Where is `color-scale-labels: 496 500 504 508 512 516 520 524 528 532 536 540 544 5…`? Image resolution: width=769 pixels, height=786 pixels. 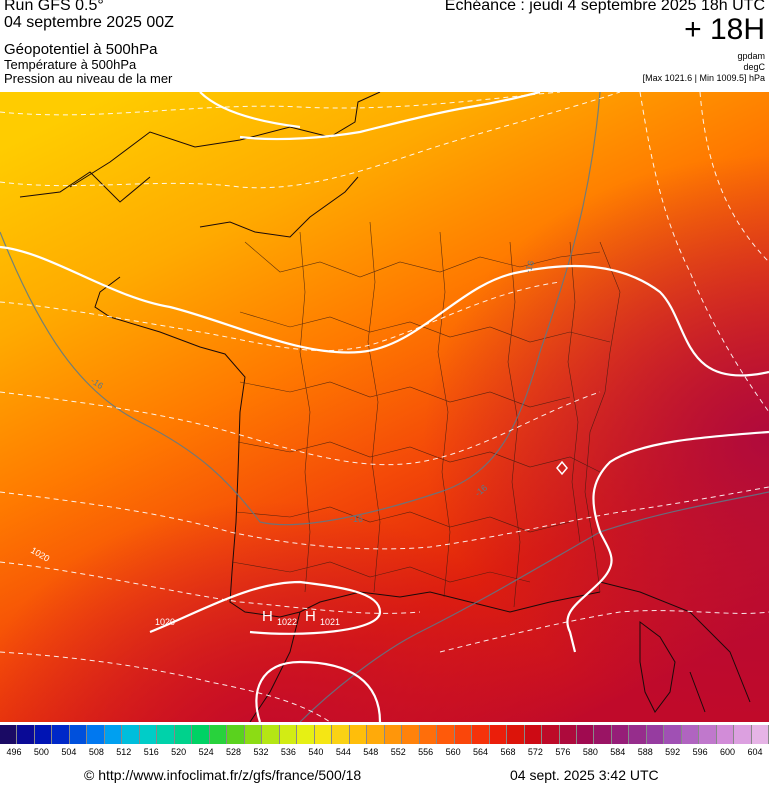
color-scale-labels: 496 500 504 508 512 516 520 524 528 532 536 540 544 5… is located at coordinates (384, 753).